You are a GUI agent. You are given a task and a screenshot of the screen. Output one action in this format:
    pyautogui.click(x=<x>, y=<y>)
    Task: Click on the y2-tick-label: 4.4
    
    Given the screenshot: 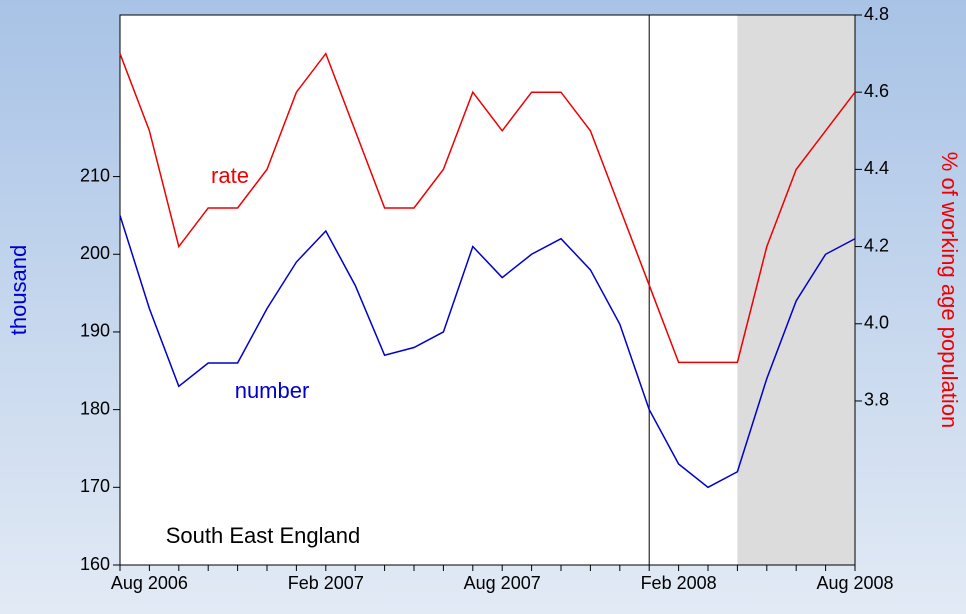 What is the action you would take?
    pyautogui.click(x=876, y=168)
    